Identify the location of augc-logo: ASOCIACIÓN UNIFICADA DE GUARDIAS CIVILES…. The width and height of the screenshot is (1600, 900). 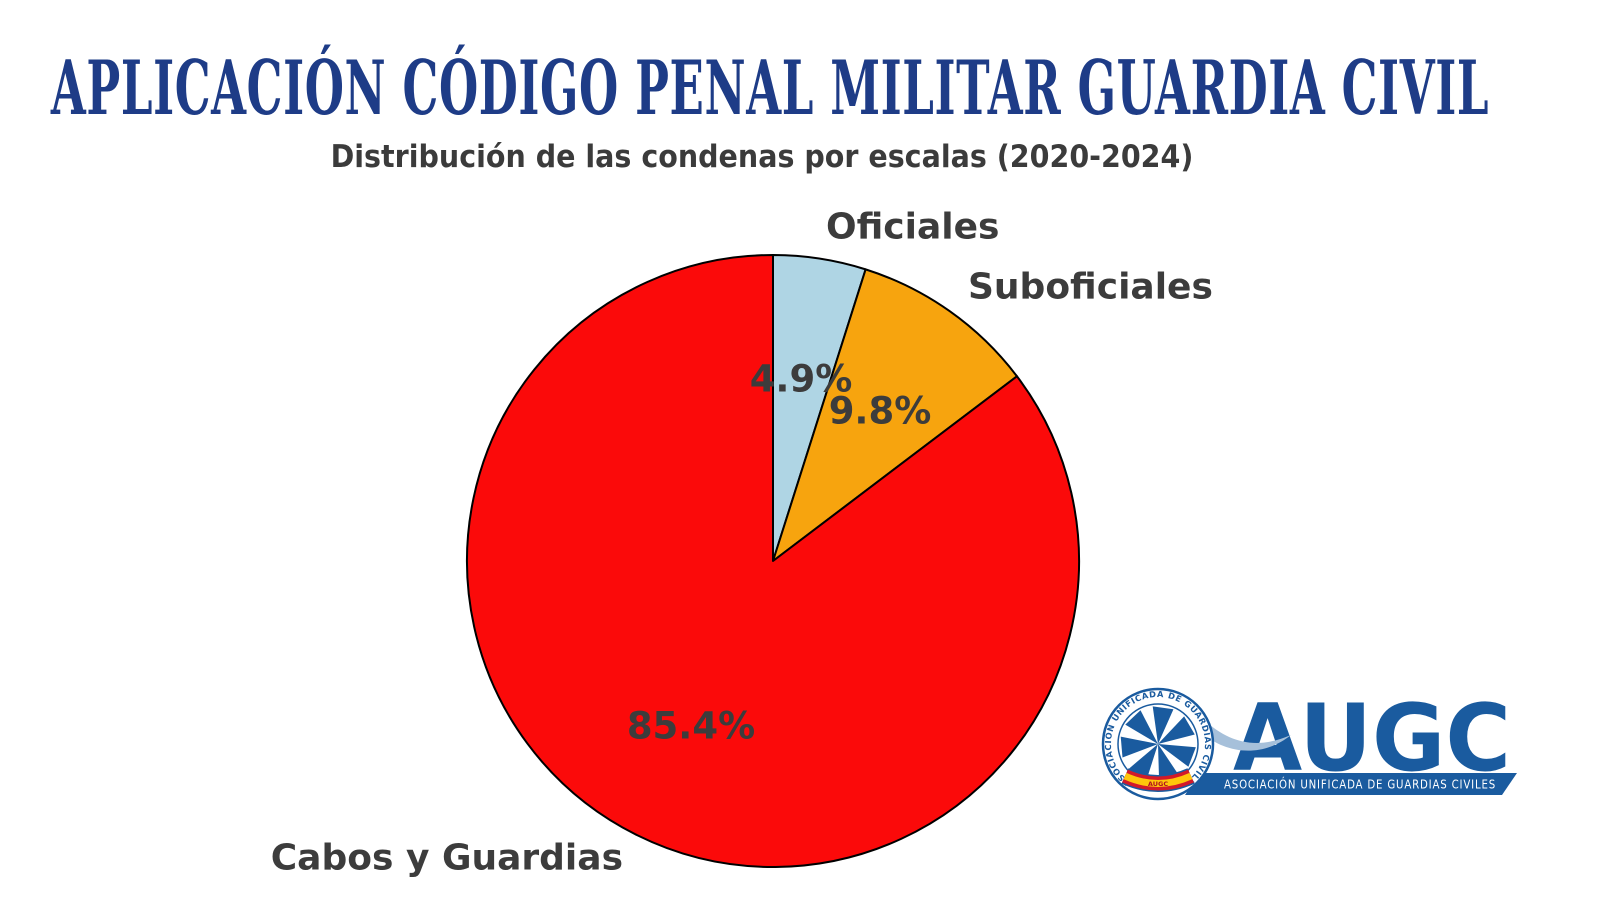
(1301, 738).